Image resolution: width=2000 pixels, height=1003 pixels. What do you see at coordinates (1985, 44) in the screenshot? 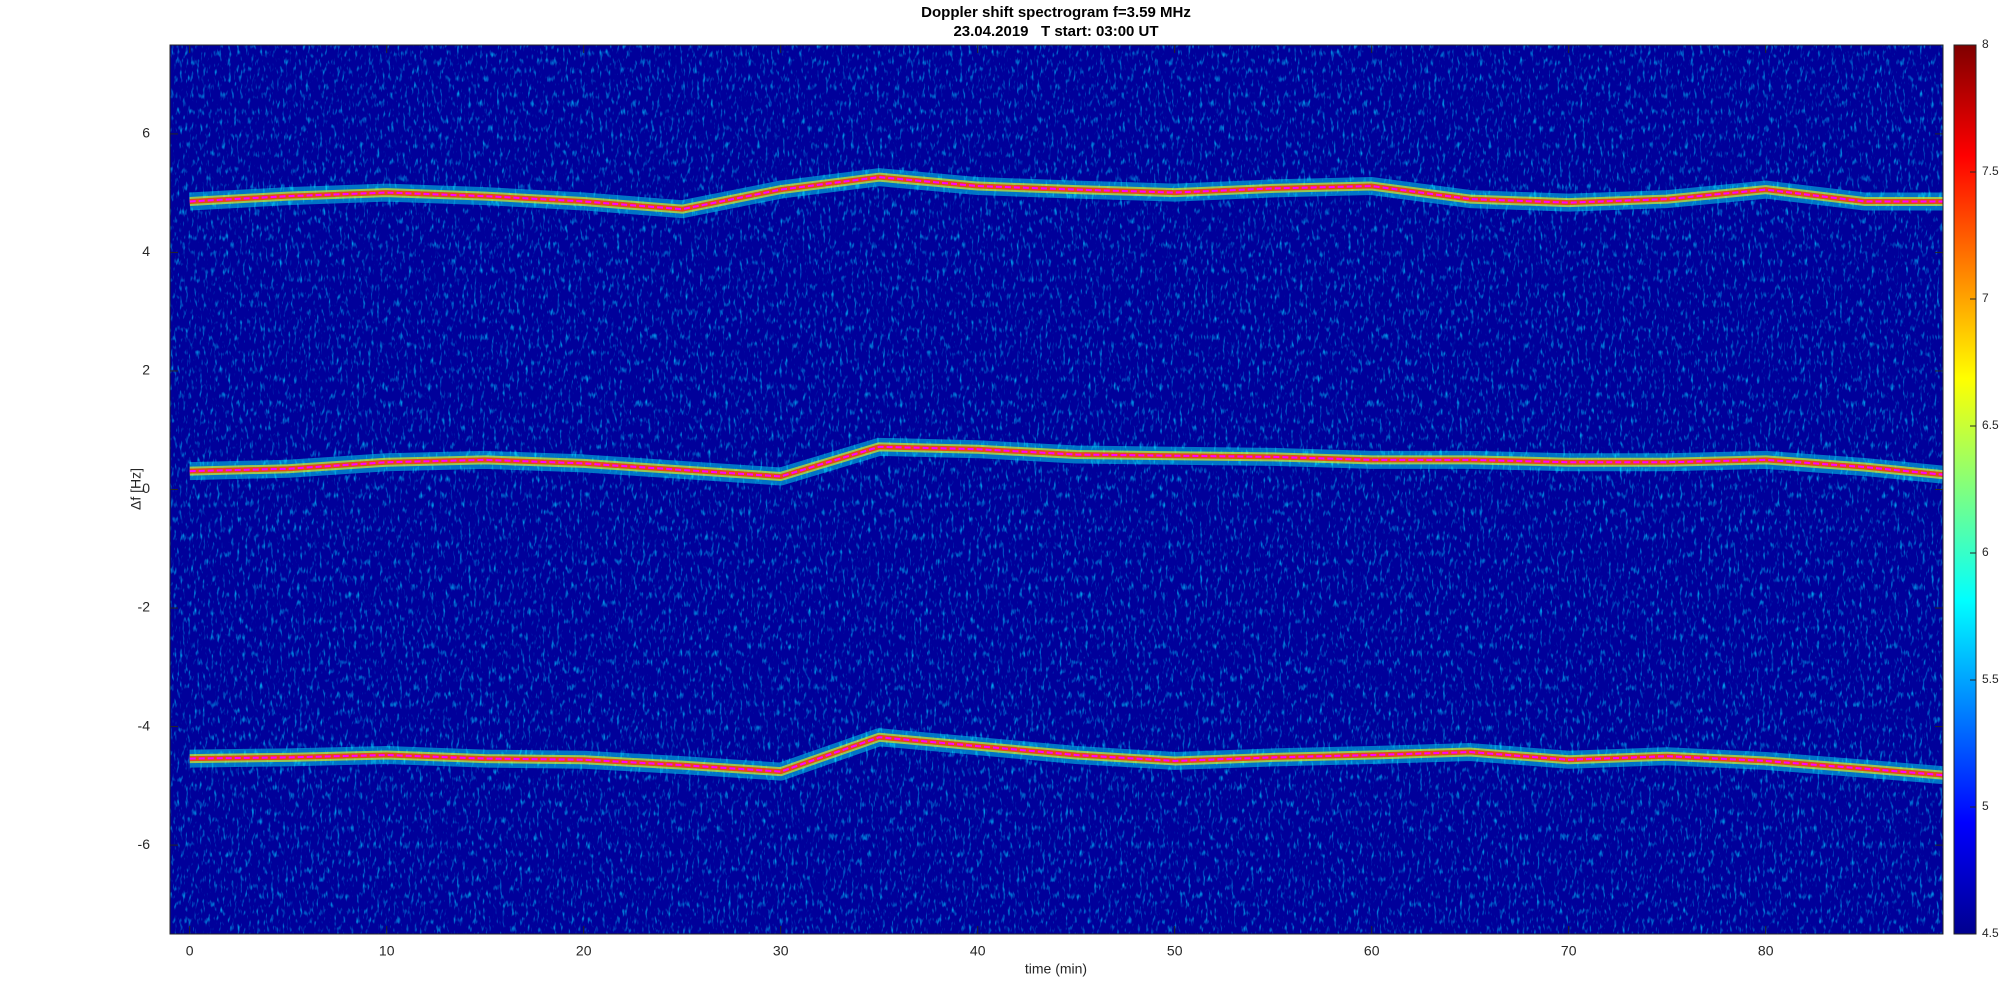
I see `colorbar-tick-label: 8` at bounding box center [1985, 44].